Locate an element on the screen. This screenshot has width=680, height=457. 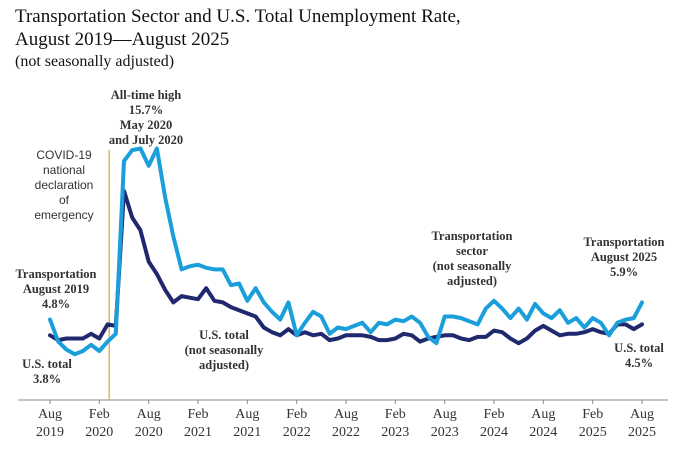
x-tick-label: Aug 2020 is located at coordinates (149, 424).